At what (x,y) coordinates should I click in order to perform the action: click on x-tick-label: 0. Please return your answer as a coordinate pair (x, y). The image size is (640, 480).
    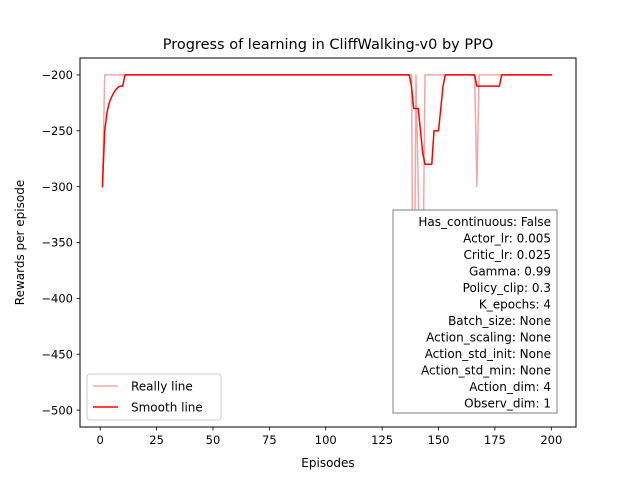
    Looking at the image, I should click on (100, 440).